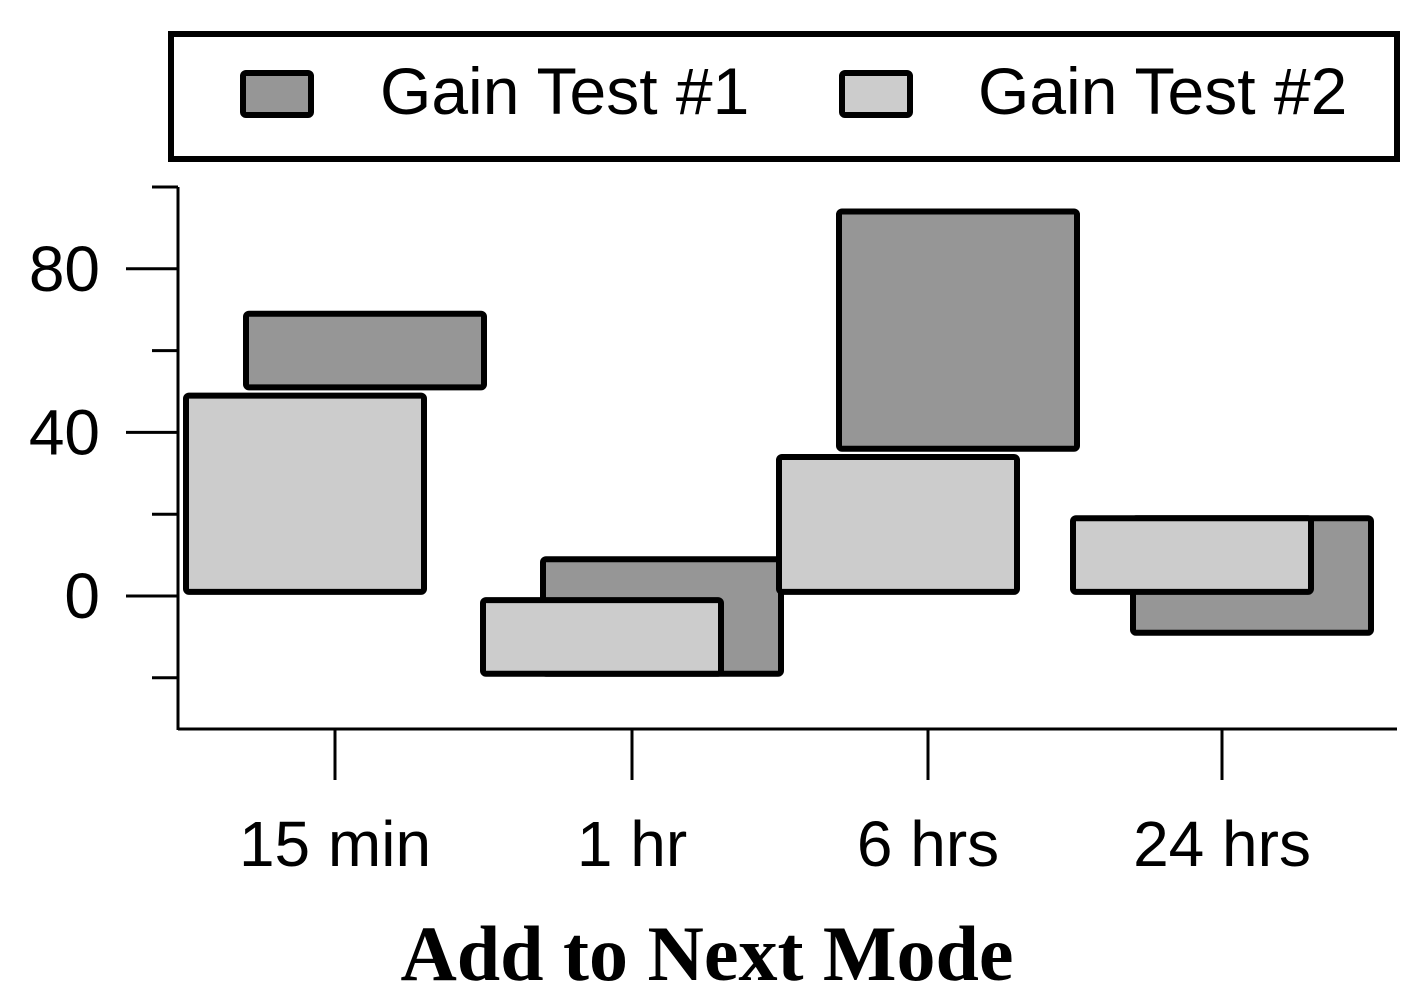 The height and width of the screenshot is (999, 1415). Describe the element at coordinates (1222, 844) in the screenshot. I see `x-tick-label: 24 hrs` at that location.